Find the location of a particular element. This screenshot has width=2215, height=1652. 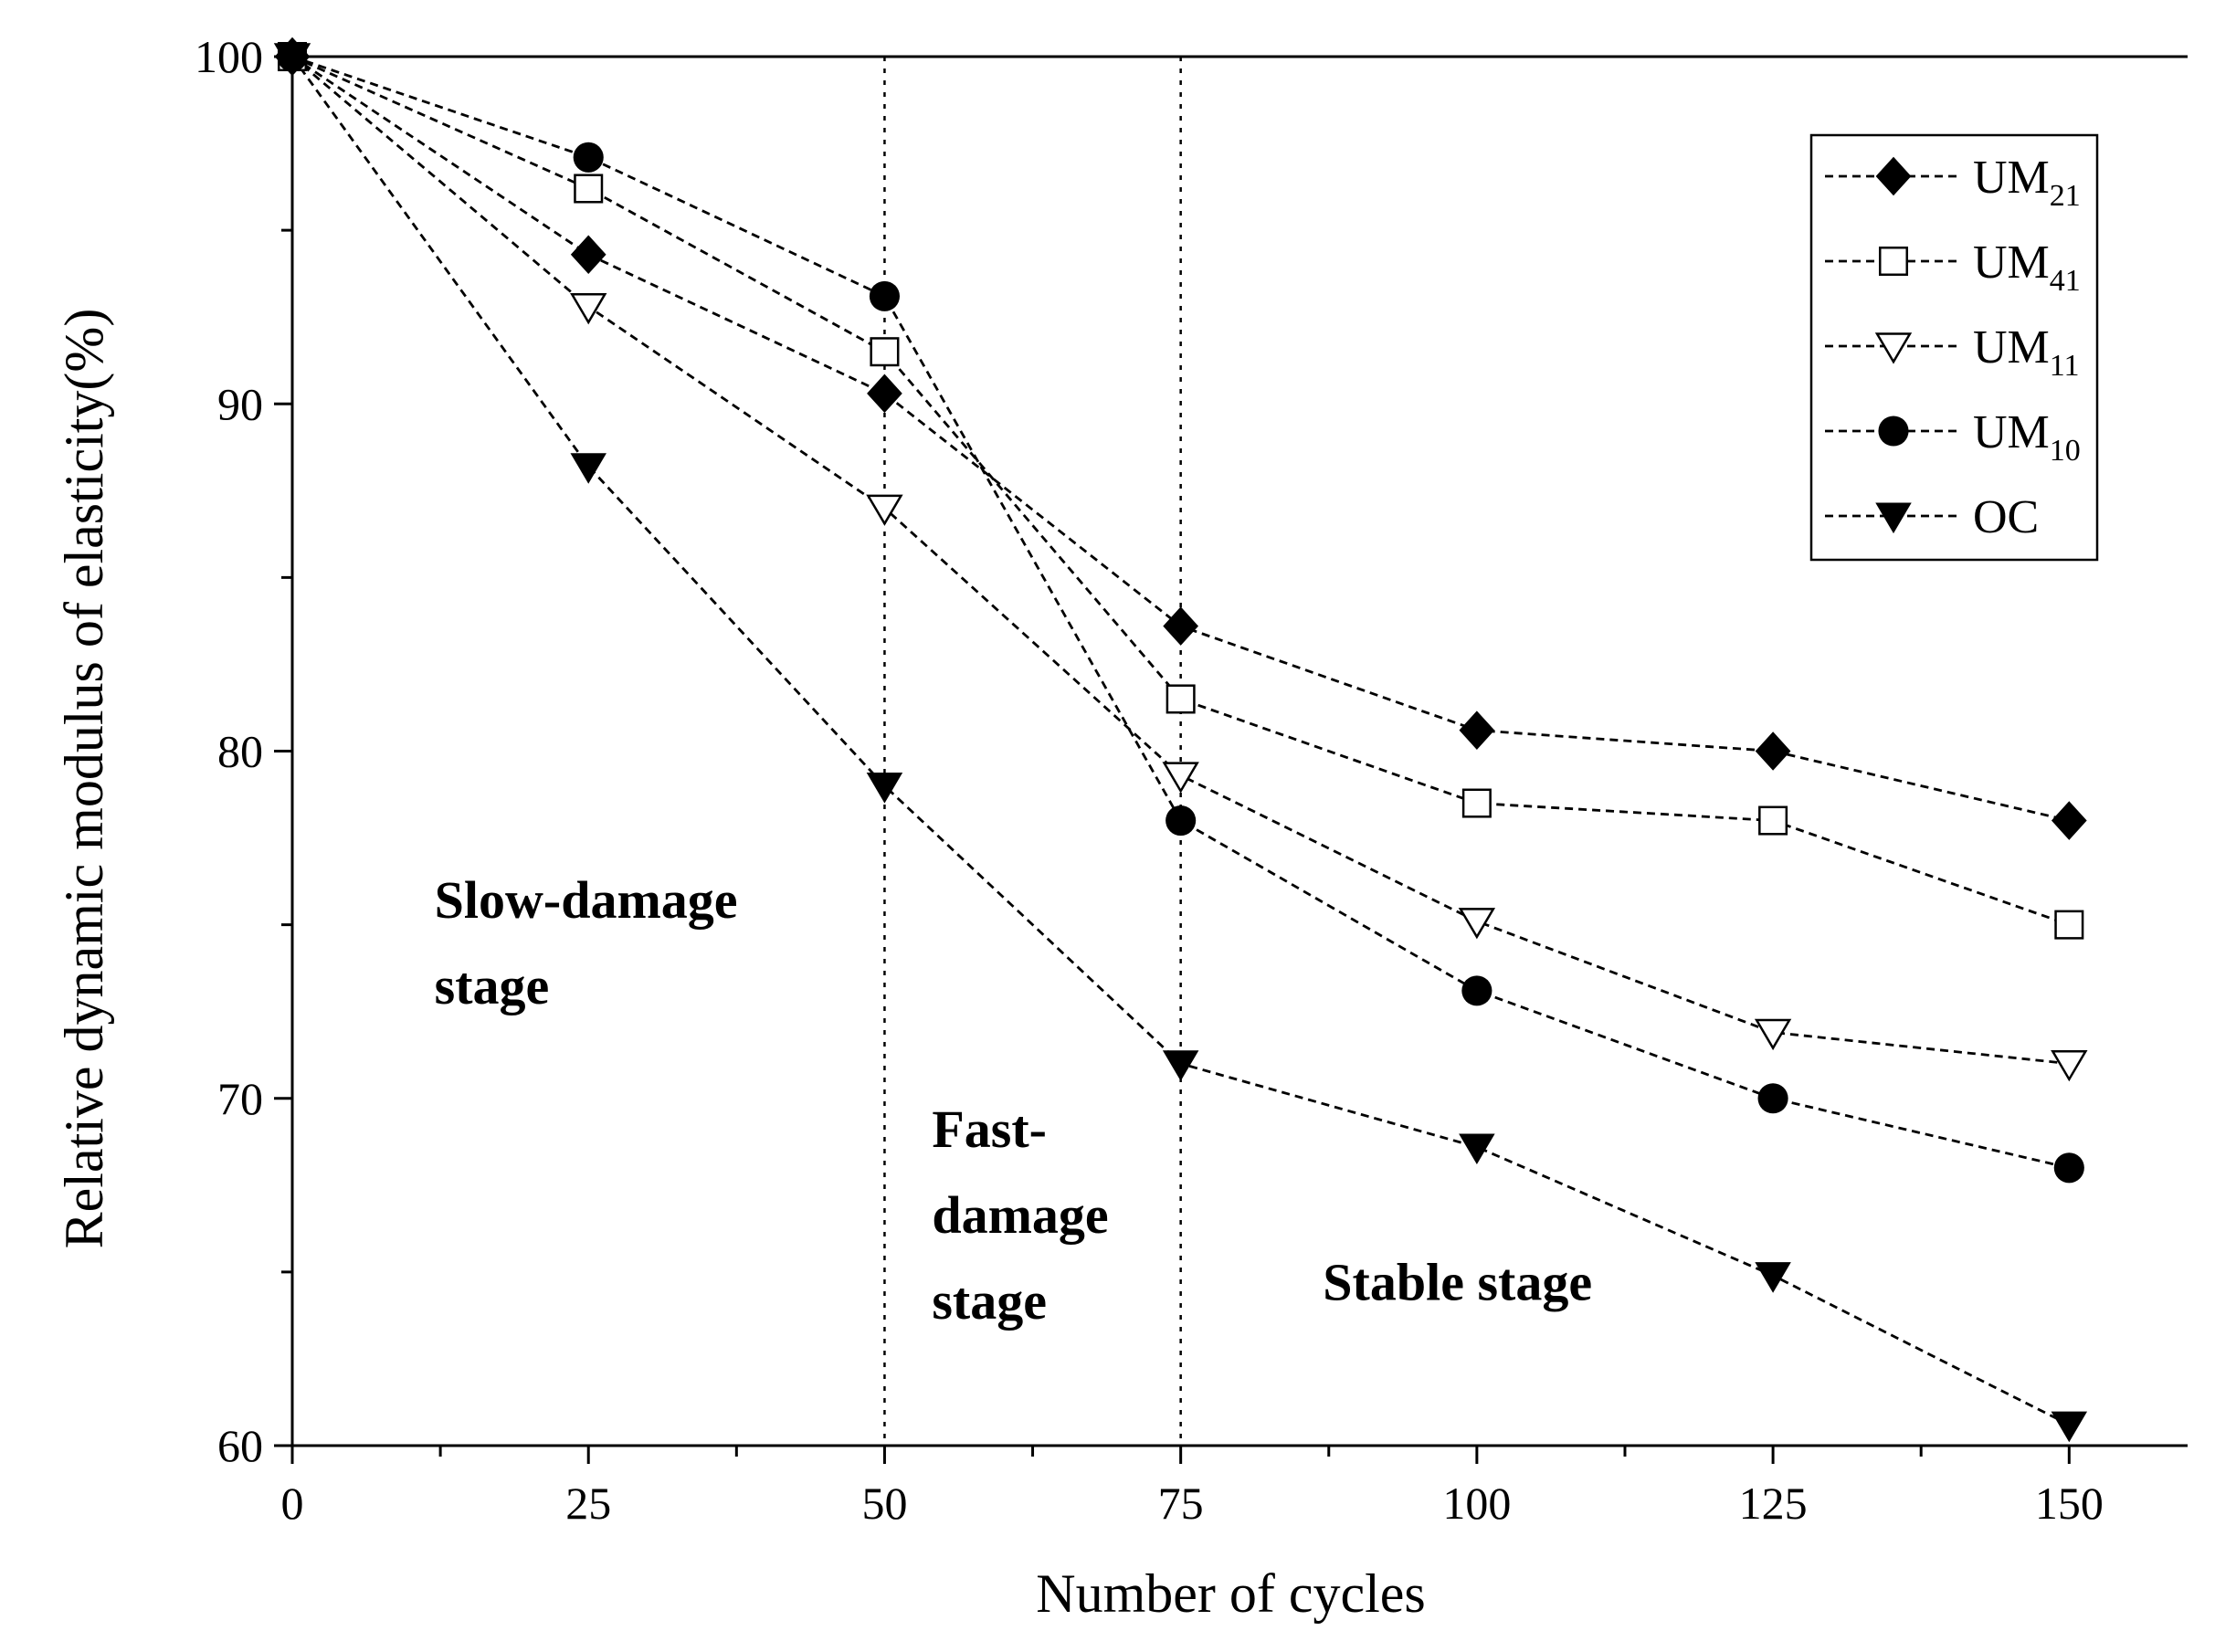

legend-label-um10: UM10 is located at coordinates (2027, 437).